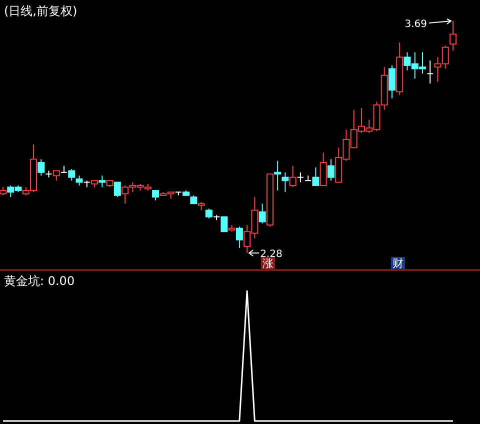 The image size is (480, 424). Describe the element at coordinates (398, 263) in the screenshot. I see `text: 财` at that location.